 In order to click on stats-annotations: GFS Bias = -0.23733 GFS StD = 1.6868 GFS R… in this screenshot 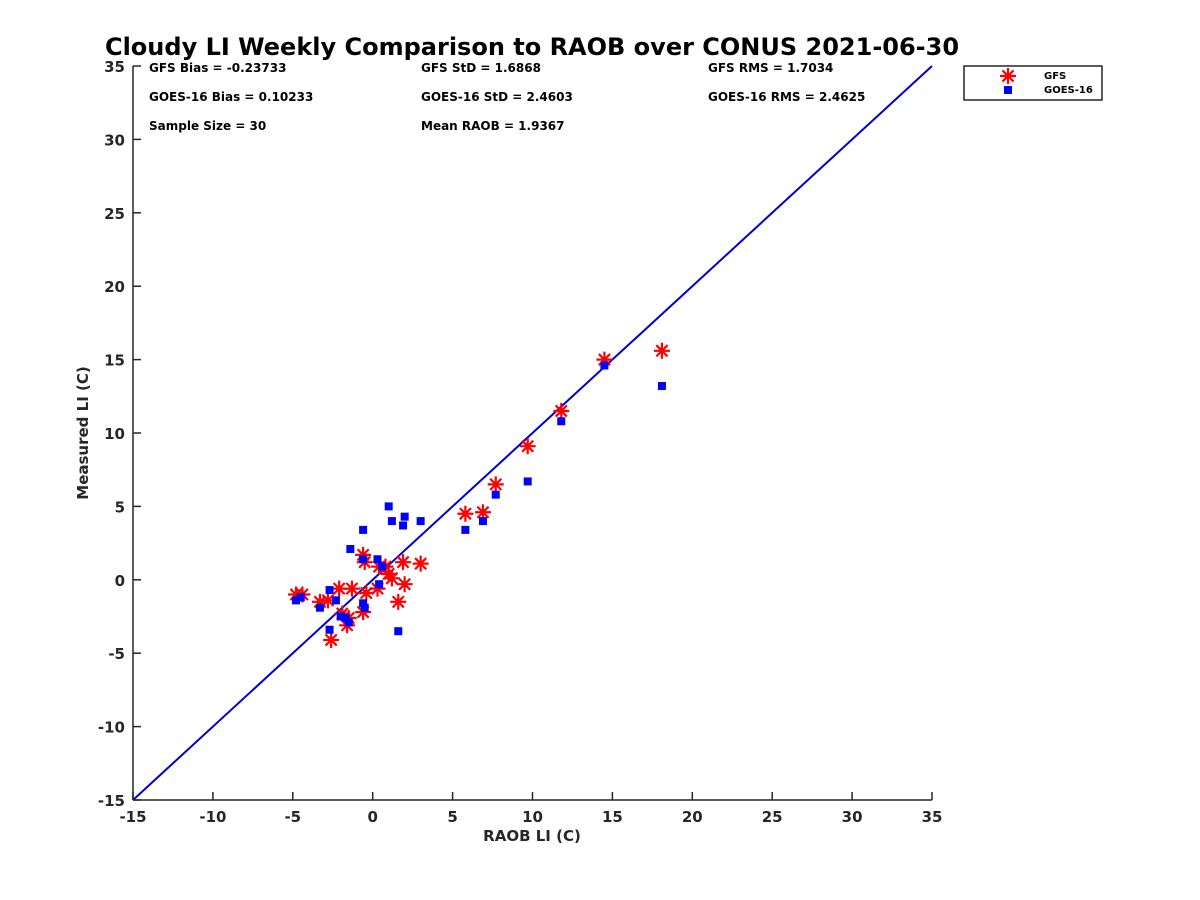, I will do `click(507, 97)`.